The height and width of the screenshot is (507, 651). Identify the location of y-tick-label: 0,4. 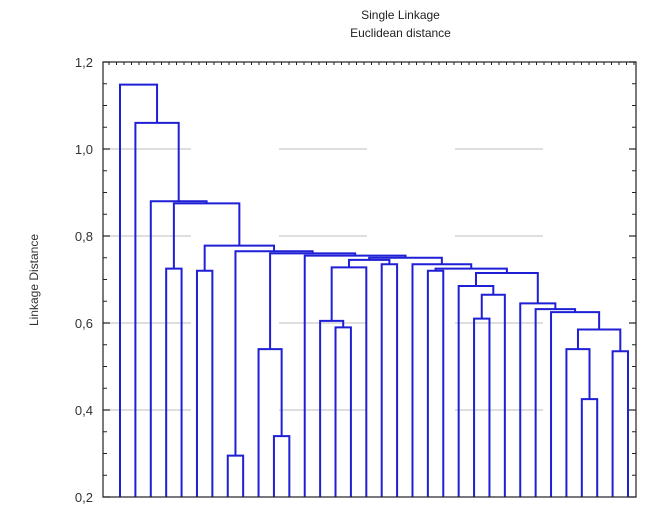
(84, 410).